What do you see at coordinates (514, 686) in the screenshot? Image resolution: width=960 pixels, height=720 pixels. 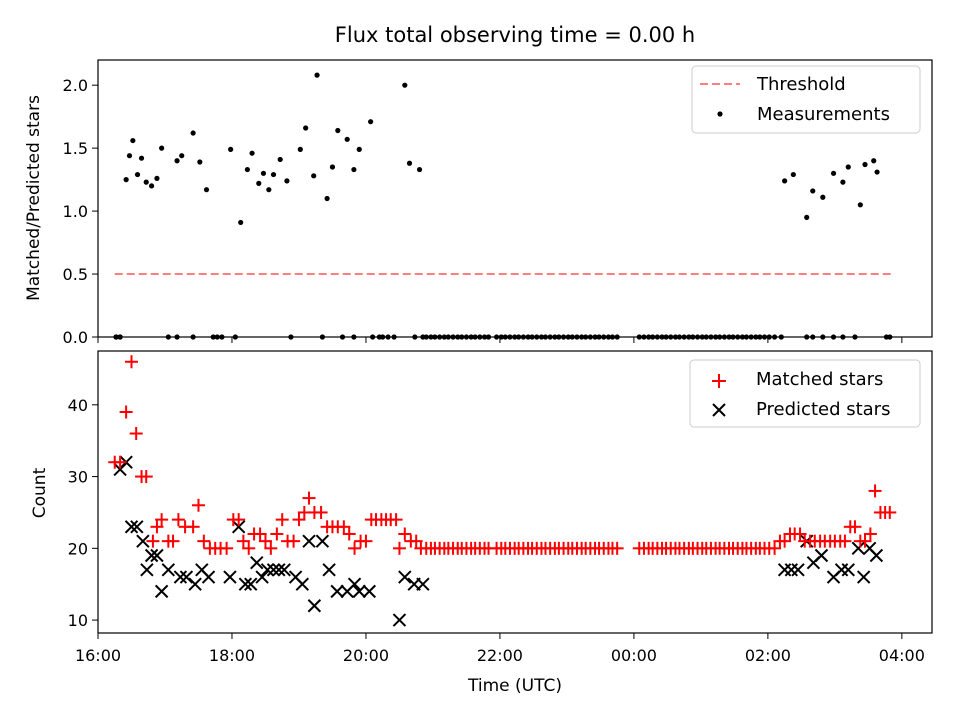 I see `x-axis-label: Time (UTC)` at bounding box center [514, 686].